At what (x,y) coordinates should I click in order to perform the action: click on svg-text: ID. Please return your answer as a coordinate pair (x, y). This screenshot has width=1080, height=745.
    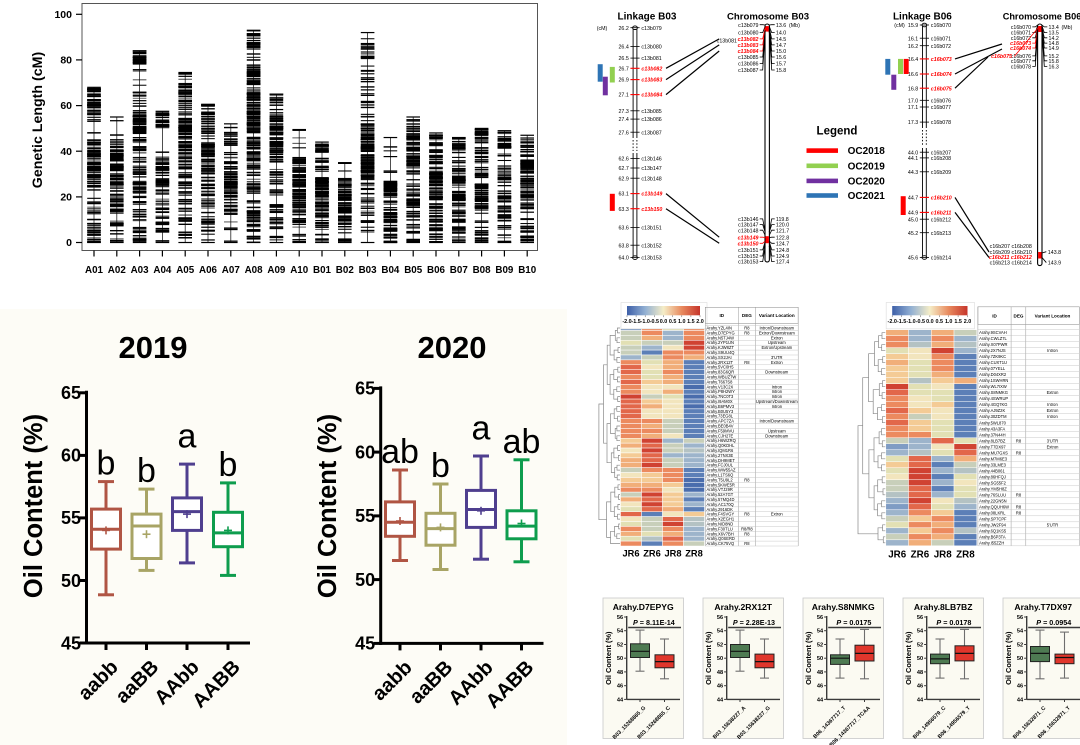
    Looking at the image, I should click on (722, 315).